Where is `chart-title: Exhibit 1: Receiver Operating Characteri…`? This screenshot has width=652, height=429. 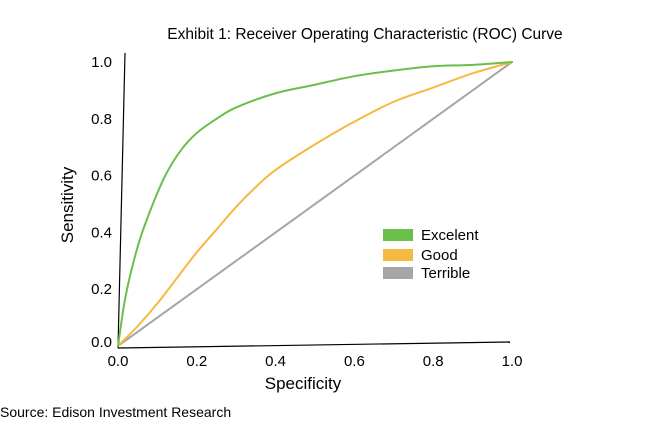 chart-title: Exhibit 1: Receiver Operating Characteri… is located at coordinates (364, 34).